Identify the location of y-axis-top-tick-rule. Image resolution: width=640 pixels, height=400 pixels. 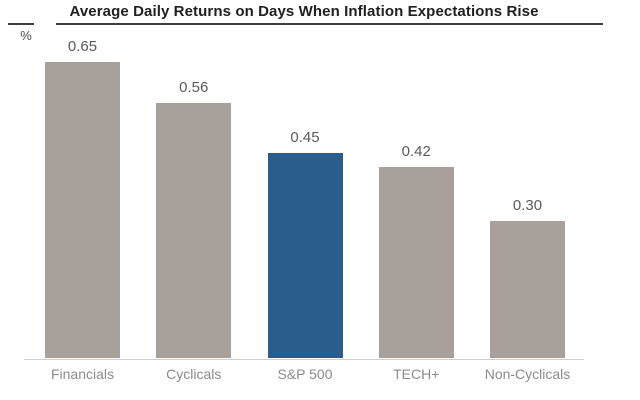
(21, 24).